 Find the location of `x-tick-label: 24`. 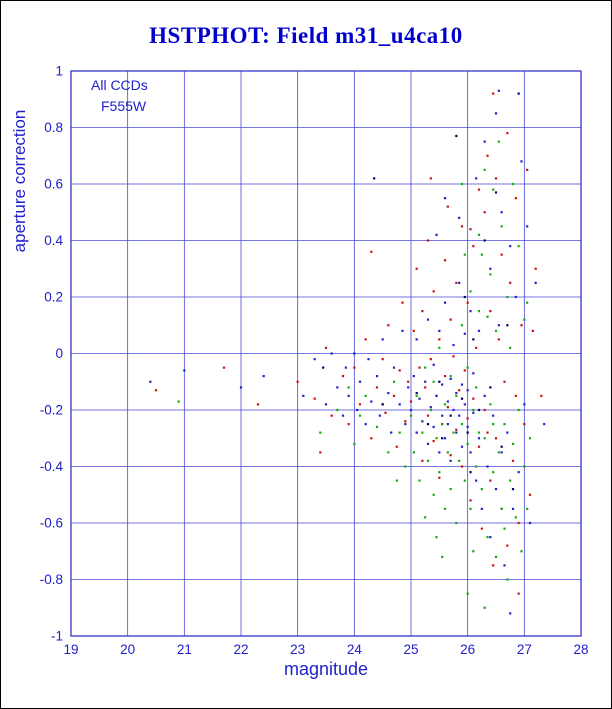

x-tick-label: 24 is located at coordinates (355, 649).